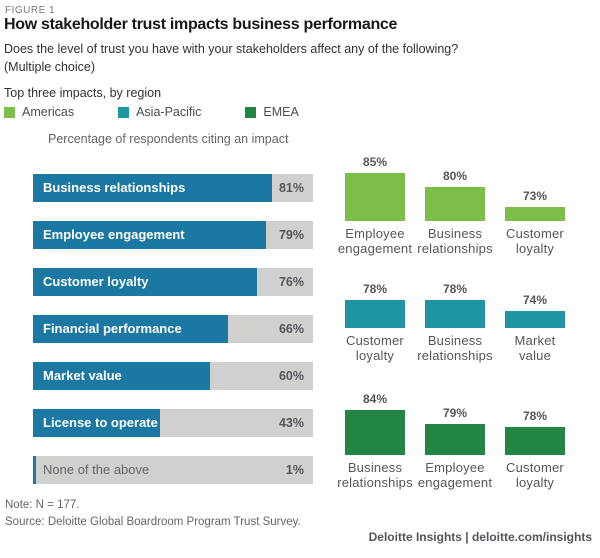  Describe the element at coordinates (48, 112) in the screenshot. I see `legend-item-label: Americas` at that location.